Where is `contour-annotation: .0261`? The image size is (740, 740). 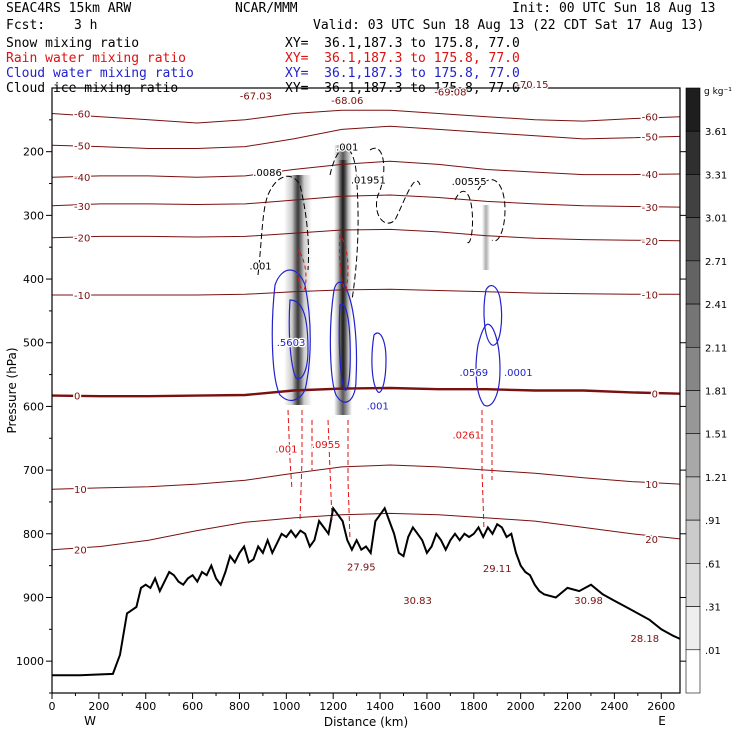
contour-annotation: .0261 is located at coordinates (466, 435).